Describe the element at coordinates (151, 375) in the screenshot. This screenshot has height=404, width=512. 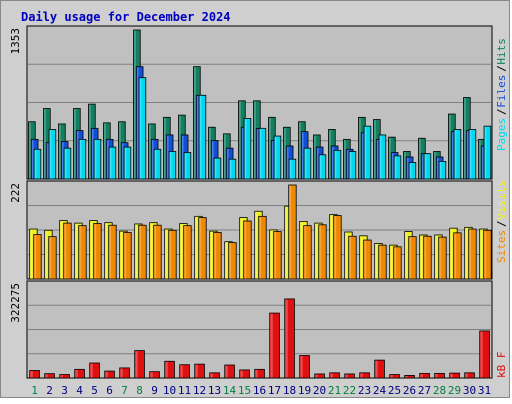
I see `bar-kbytes-day-9-highlight` at that location.